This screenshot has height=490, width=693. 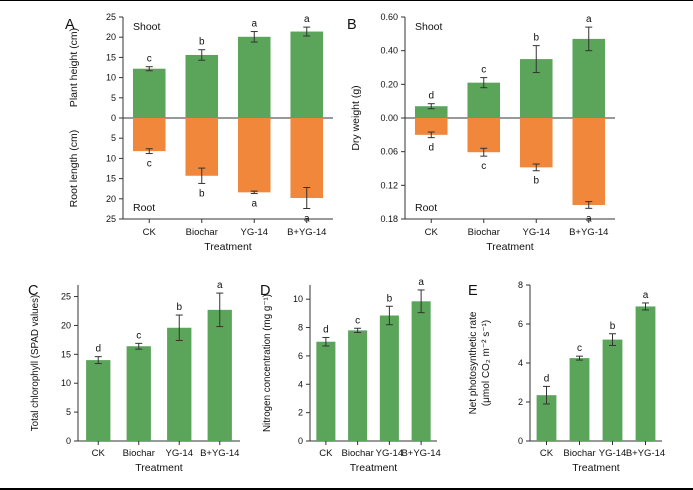 I want to click on svg-text: D, so click(x=265, y=291).